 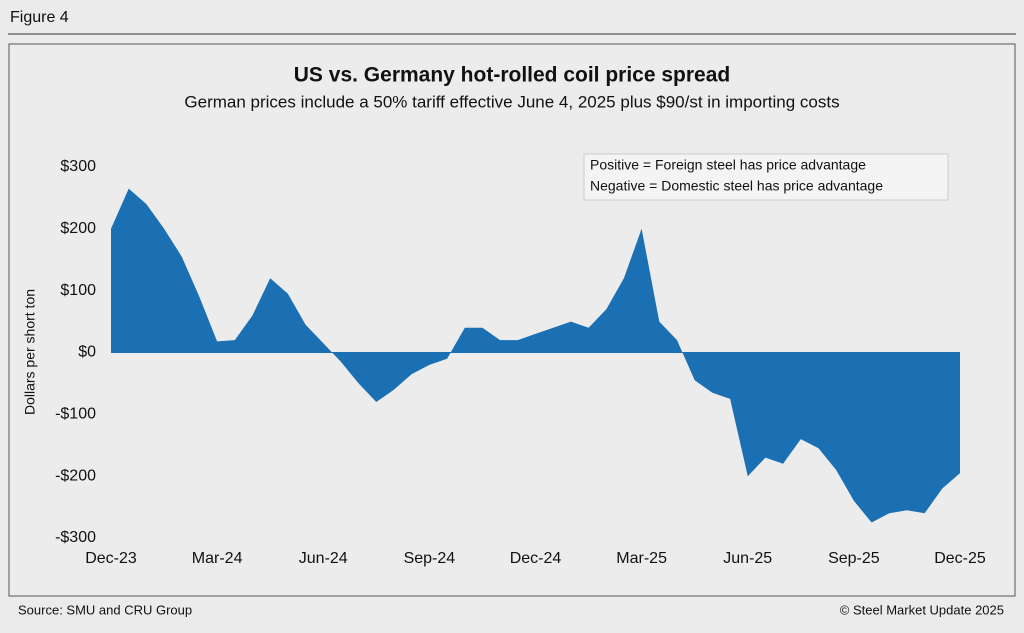 I want to click on copyright: © Steel Market Update 2025, so click(x=922, y=609).